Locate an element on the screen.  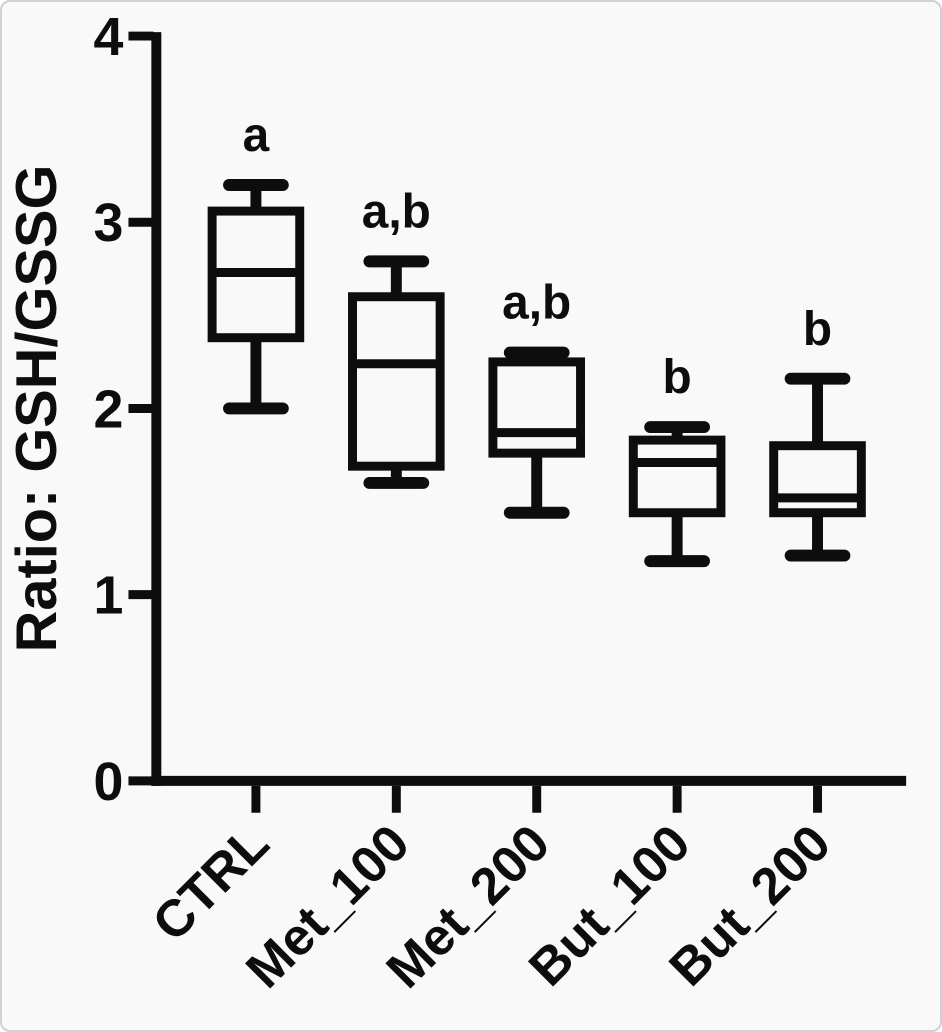
x-tick-label-CTRL: CTRL is located at coordinates (210, 882).